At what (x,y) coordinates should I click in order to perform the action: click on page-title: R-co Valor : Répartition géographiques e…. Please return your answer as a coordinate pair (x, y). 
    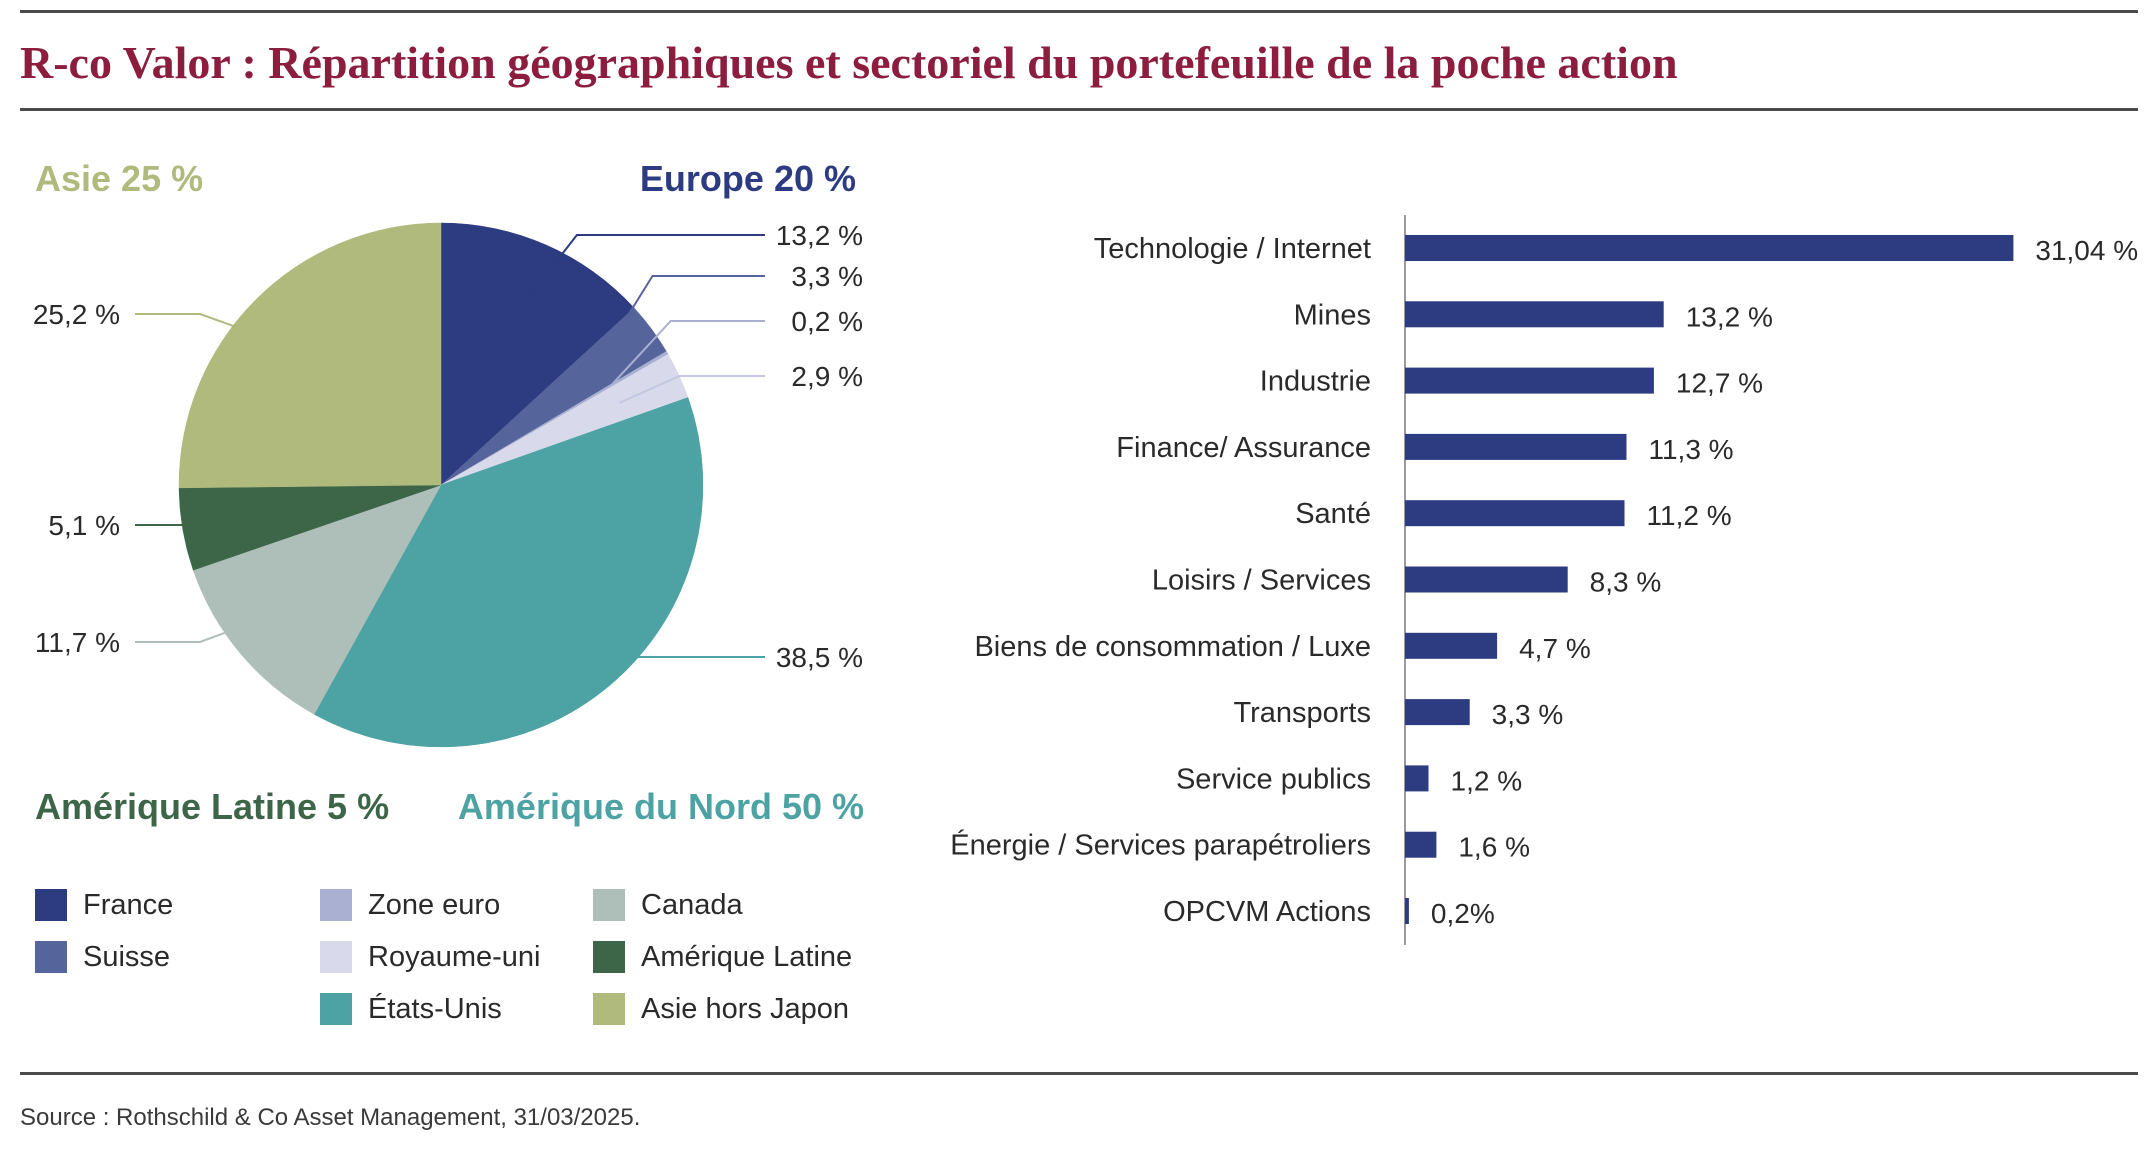
    Looking at the image, I should click on (849, 62).